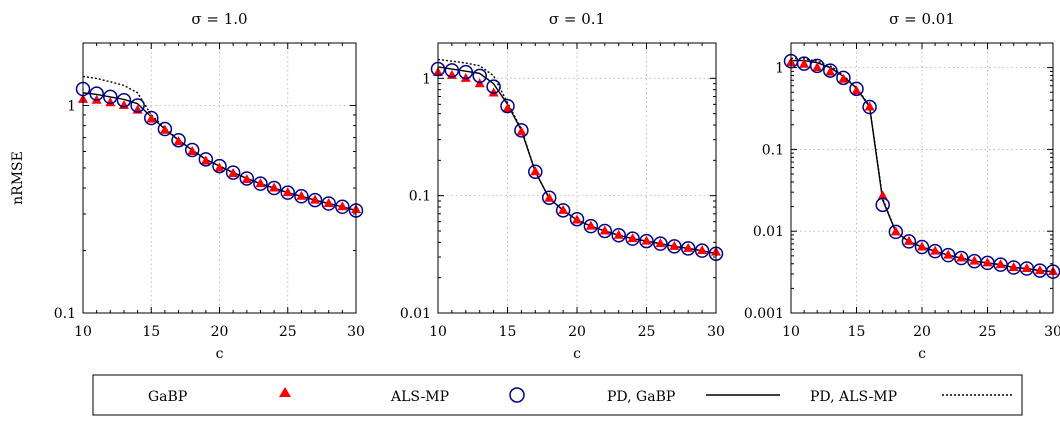 The height and width of the screenshot is (427, 1060). Describe the element at coordinates (557, 395) in the screenshot. I see `legend: GaBP ALS-MP PD, GaBP PD, ALS-MP` at that location.